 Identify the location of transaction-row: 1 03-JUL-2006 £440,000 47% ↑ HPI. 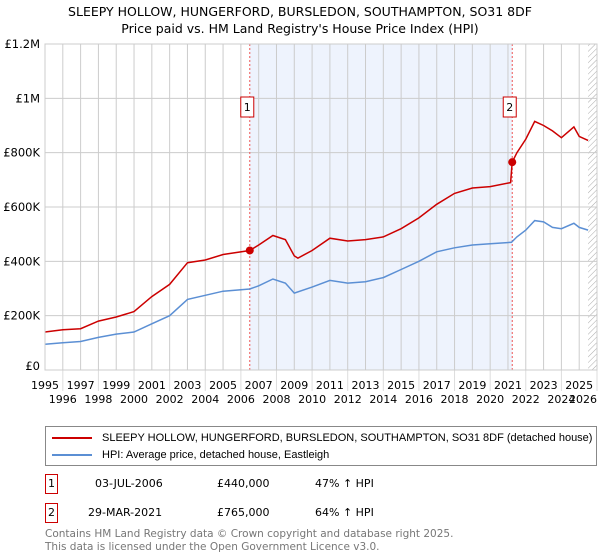
(321, 484).